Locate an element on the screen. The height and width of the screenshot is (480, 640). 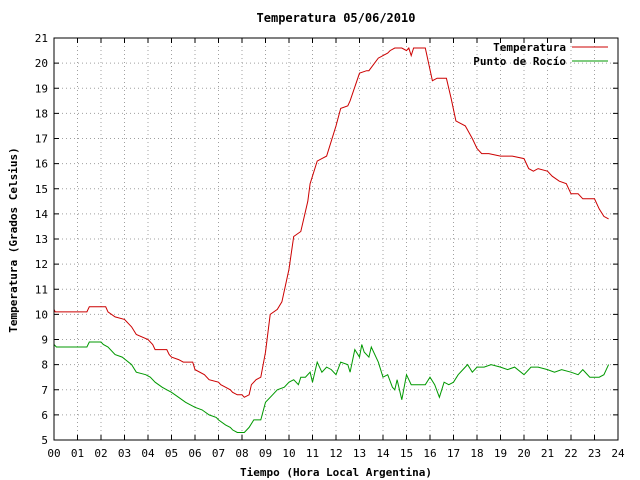
y-tick-label: 5 is located at coordinates (44, 440).